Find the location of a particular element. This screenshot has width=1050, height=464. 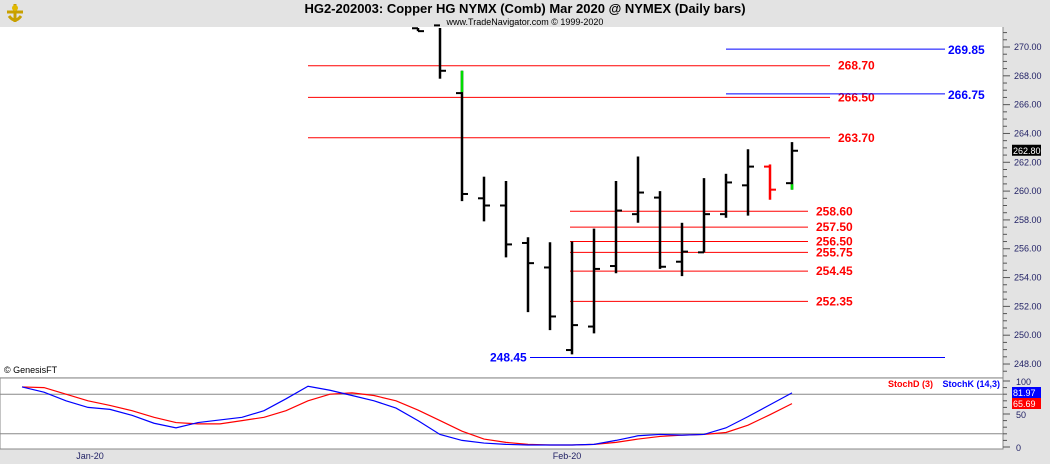

sextant-logo-icon is located at coordinates (15, 15).